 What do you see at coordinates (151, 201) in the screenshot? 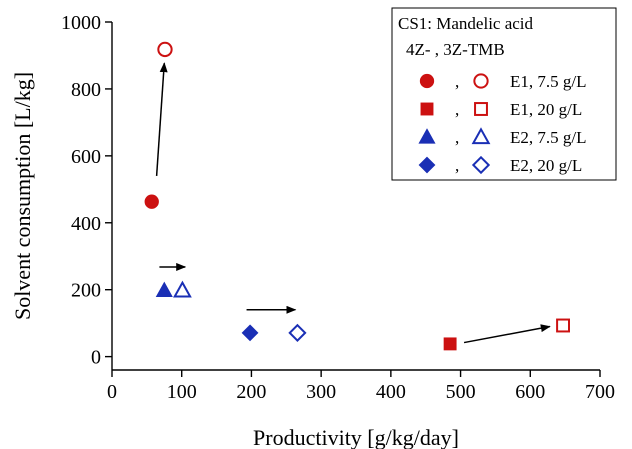
I see `data-point-circle-filled` at bounding box center [151, 201].